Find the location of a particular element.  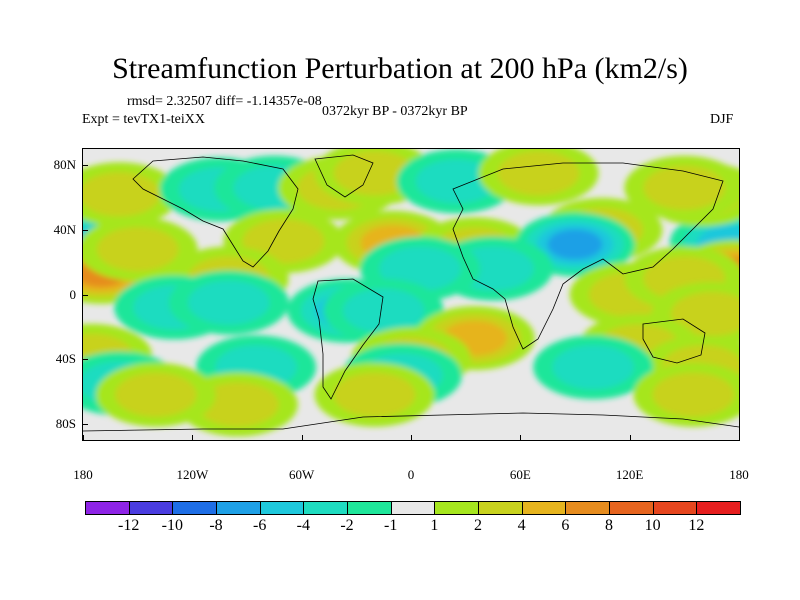

coastline-greenland is located at coordinates (344, 176).